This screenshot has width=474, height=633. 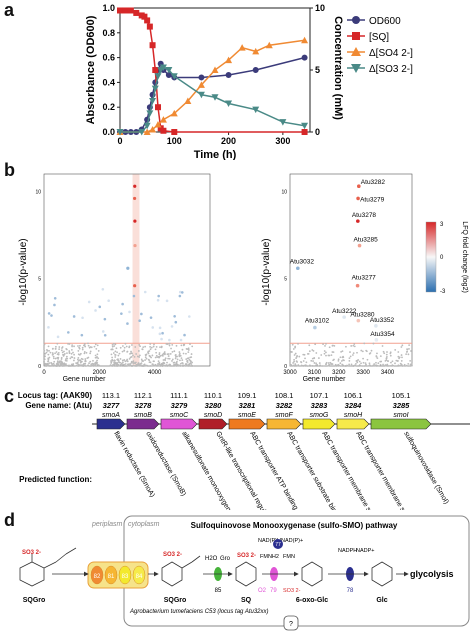 What do you see at coordinates (111, 395) in the screenshot?
I see `locus-tag: 113.1` at bounding box center [111, 395].